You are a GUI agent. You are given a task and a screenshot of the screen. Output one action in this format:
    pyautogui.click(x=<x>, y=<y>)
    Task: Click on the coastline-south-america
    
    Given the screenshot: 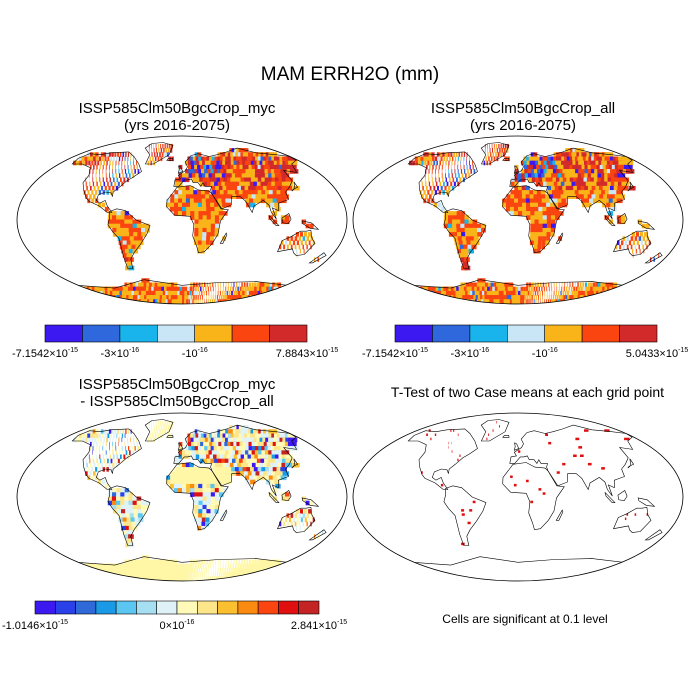 What is the action you would take?
    pyautogui.click(x=129, y=515)
    